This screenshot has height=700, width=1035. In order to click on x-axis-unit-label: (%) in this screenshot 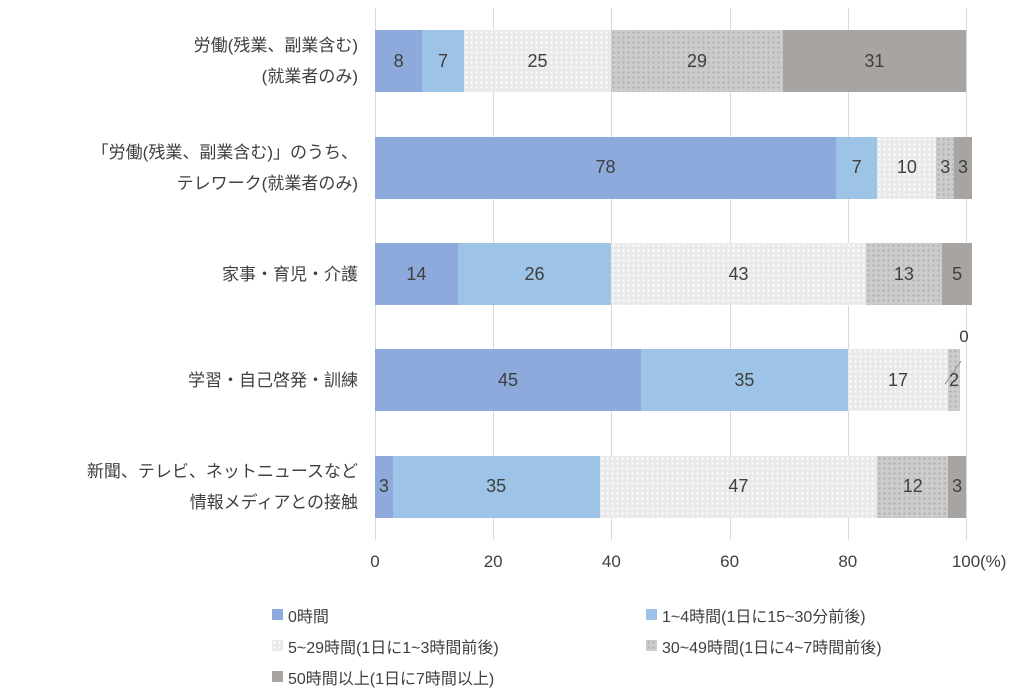, I will do `click(993, 561)`.